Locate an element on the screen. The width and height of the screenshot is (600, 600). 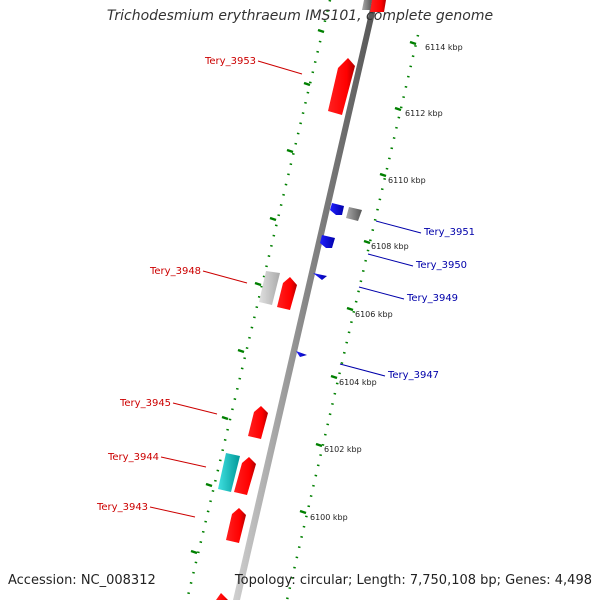
gene-label-tery-3950: Tery_3950 is located at coordinates (441, 265).